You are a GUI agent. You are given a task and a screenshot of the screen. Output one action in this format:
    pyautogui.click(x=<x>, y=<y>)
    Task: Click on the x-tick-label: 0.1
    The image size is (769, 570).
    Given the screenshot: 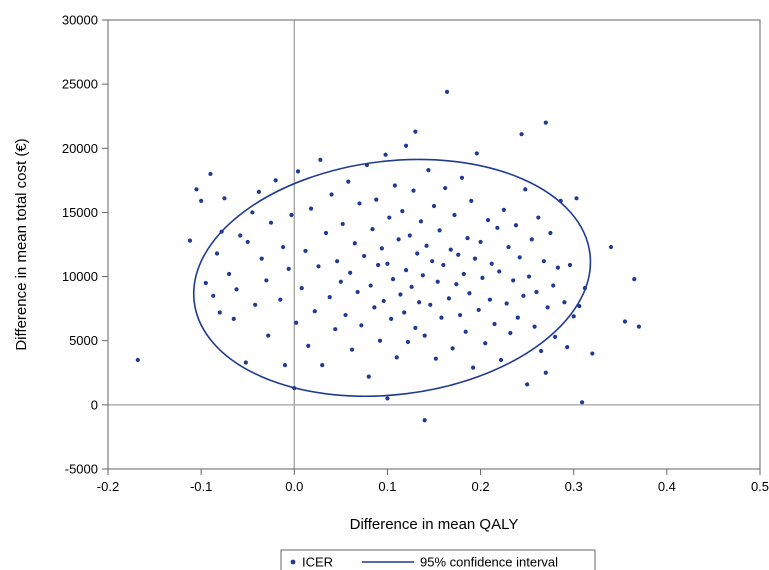 What is the action you would take?
    pyautogui.click(x=387, y=486)
    